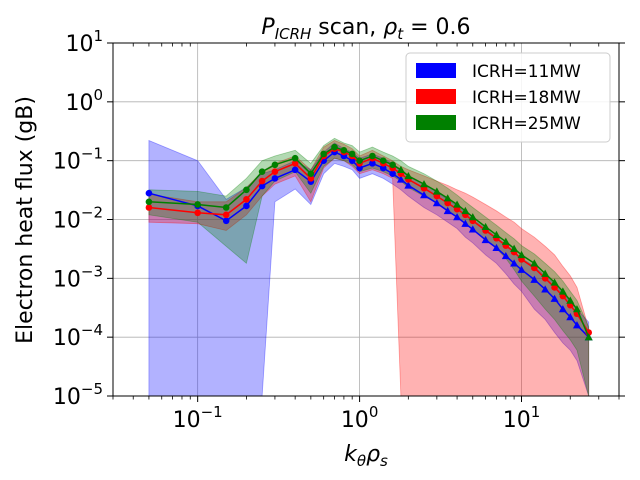  What do you see at coordinates (98, 95) in the screenshot?
I see `y-tick-exp: 0` at bounding box center [98, 95].